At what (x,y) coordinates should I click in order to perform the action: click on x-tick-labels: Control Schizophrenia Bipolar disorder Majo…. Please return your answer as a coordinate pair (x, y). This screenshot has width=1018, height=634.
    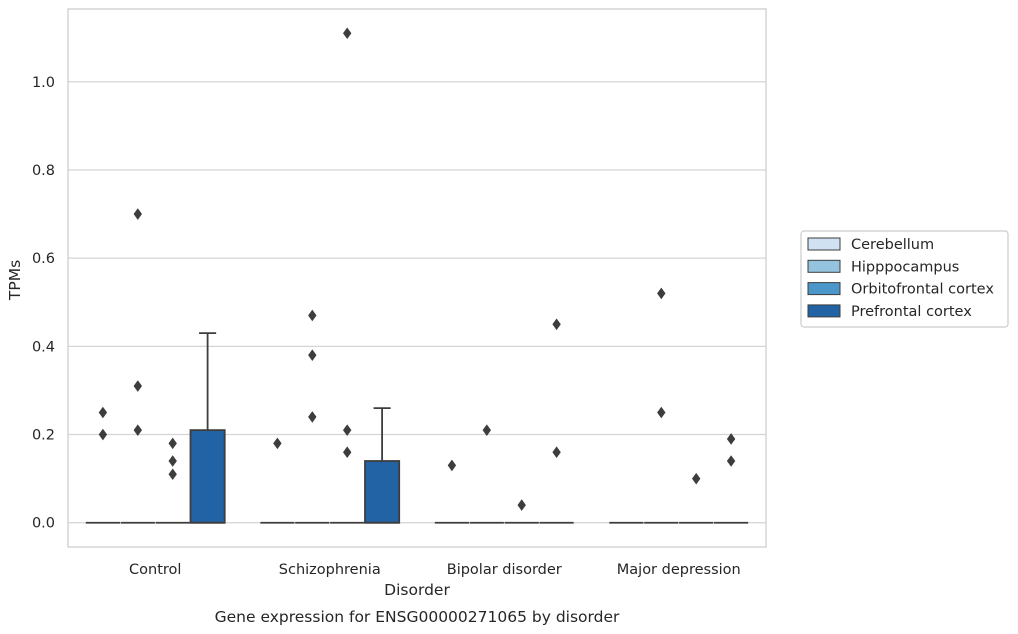
    Looking at the image, I should click on (435, 570).